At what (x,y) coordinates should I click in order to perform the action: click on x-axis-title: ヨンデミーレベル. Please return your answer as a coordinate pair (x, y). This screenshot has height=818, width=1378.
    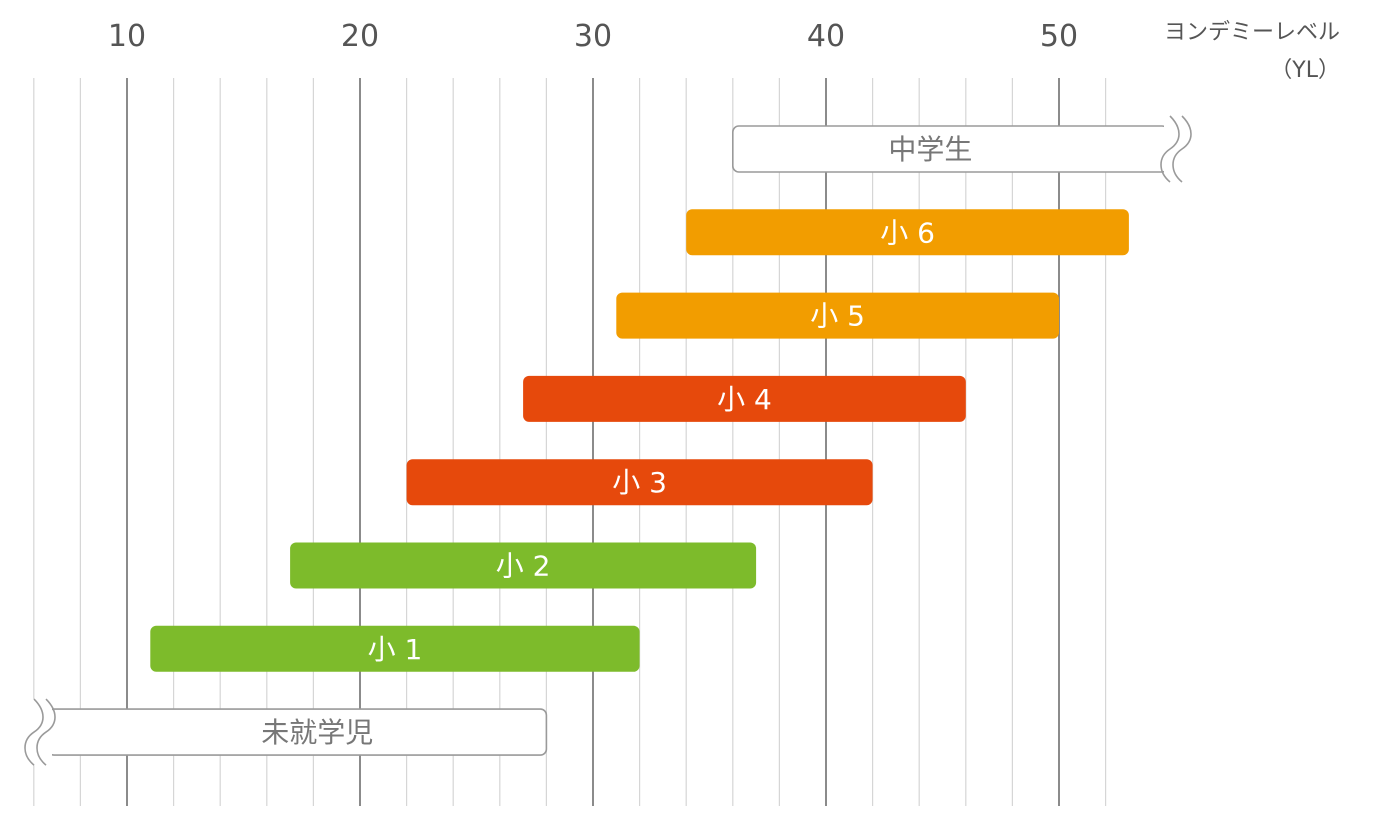
    Looking at the image, I should click on (1252, 32).